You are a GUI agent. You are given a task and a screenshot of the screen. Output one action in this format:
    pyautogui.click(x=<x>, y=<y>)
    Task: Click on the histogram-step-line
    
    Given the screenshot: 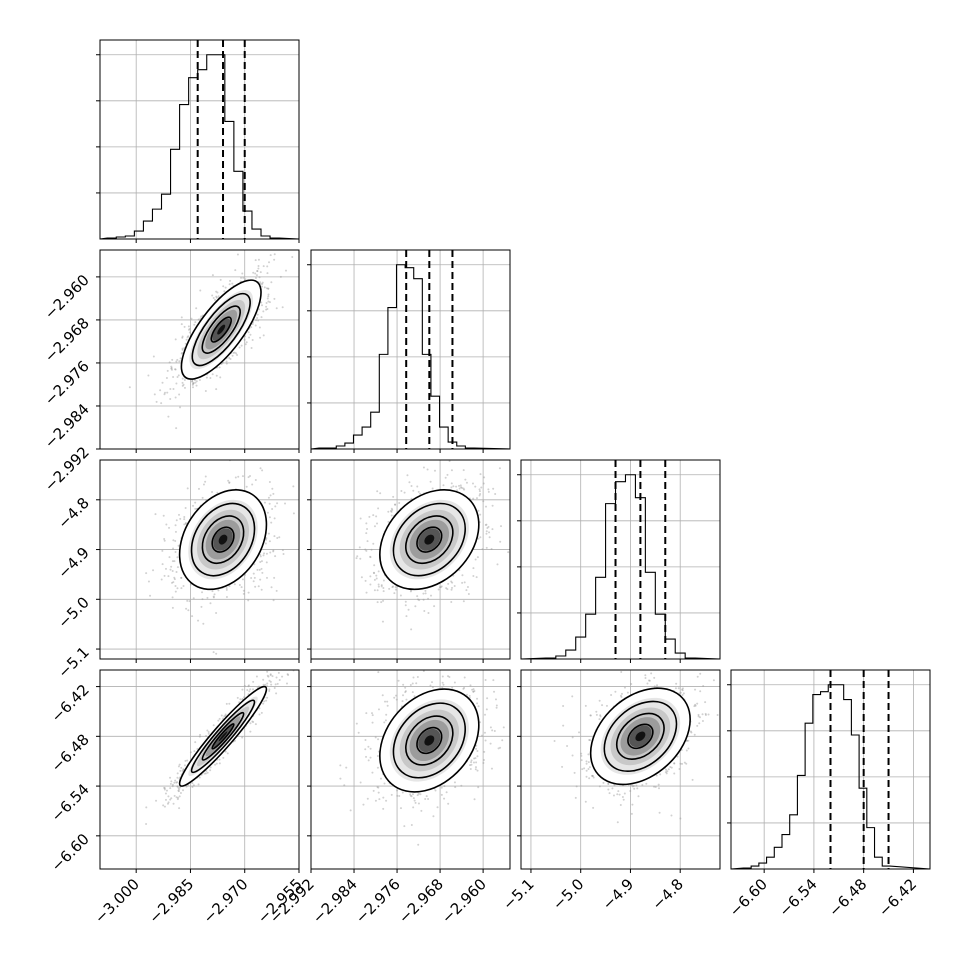 What is the action you would take?
    pyautogui.click(x=410, y=357)
    